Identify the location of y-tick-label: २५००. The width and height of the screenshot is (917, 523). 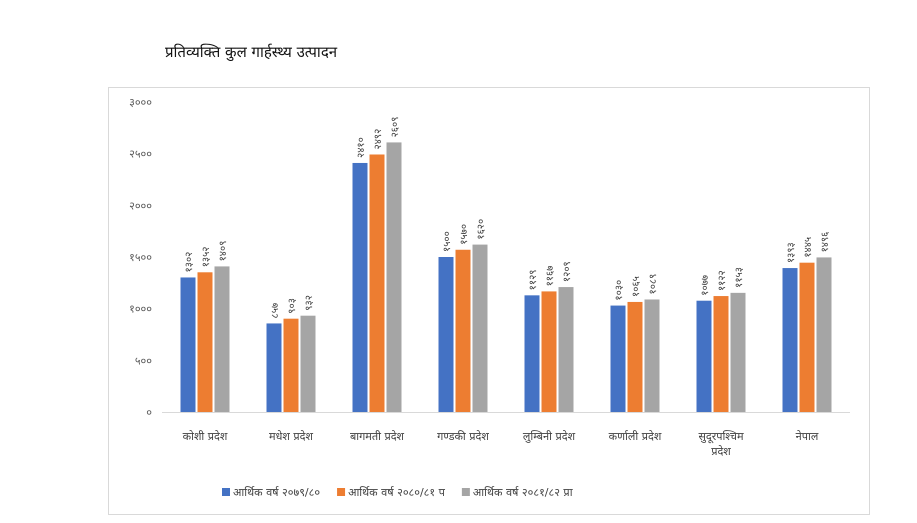
(140, 154).